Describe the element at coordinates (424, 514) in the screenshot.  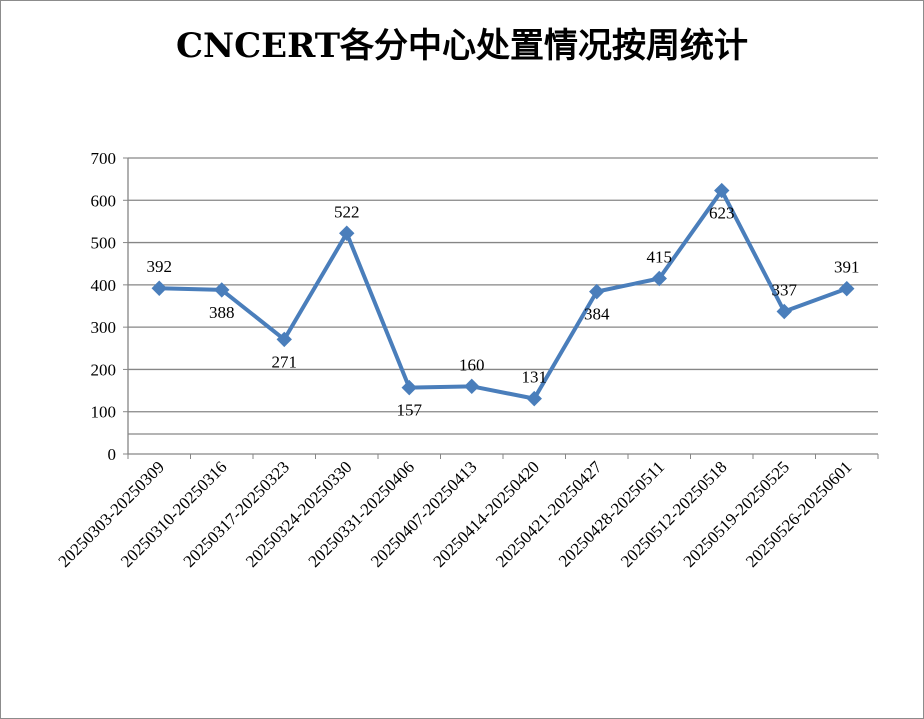
I see `x-tick-label: 20250407-20250413` at that location.